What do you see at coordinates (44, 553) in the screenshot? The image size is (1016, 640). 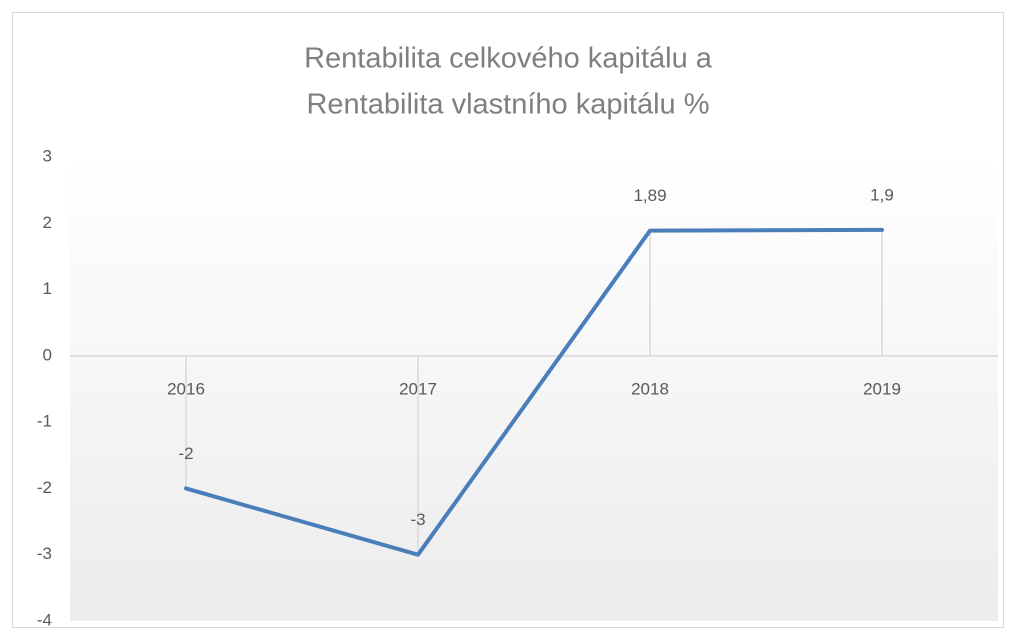 I see `y-tick-label: -3` at bounding box center [44, 553].